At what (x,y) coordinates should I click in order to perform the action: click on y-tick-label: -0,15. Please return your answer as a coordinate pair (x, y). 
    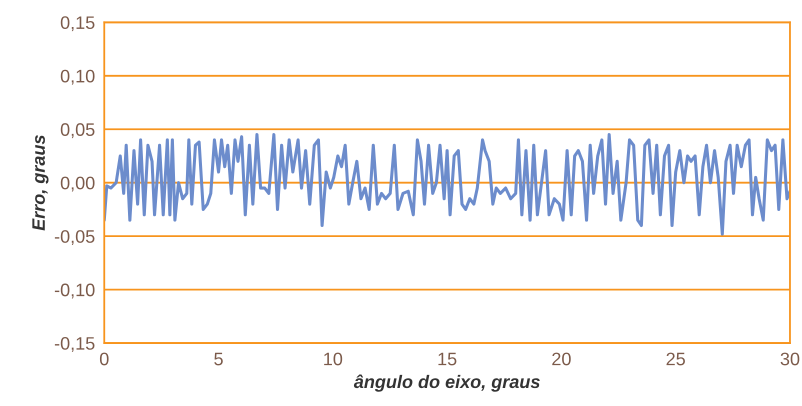
    Looking at the image, I should click on (74, 344).